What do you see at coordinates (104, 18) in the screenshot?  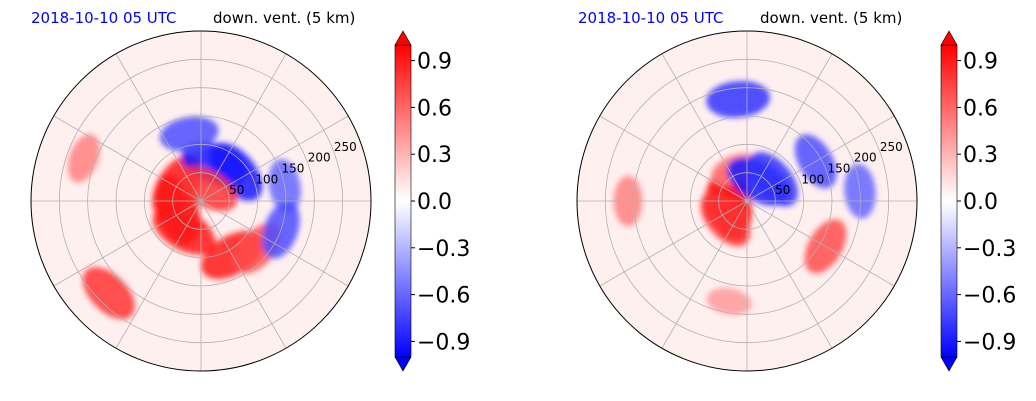 I see `panel-1-title-date: 2018-10-10 05 UTC` at bounding box center [104, 18].